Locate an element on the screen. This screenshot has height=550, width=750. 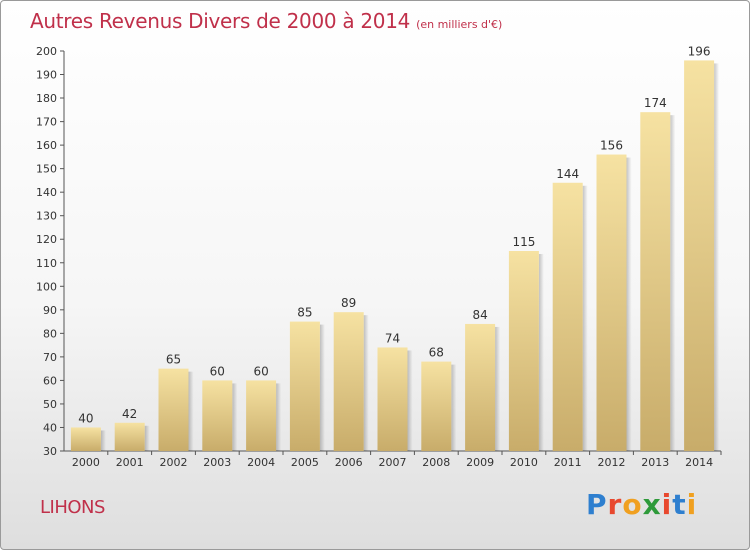
value-label: 42 is located at coordinates (129, 414).